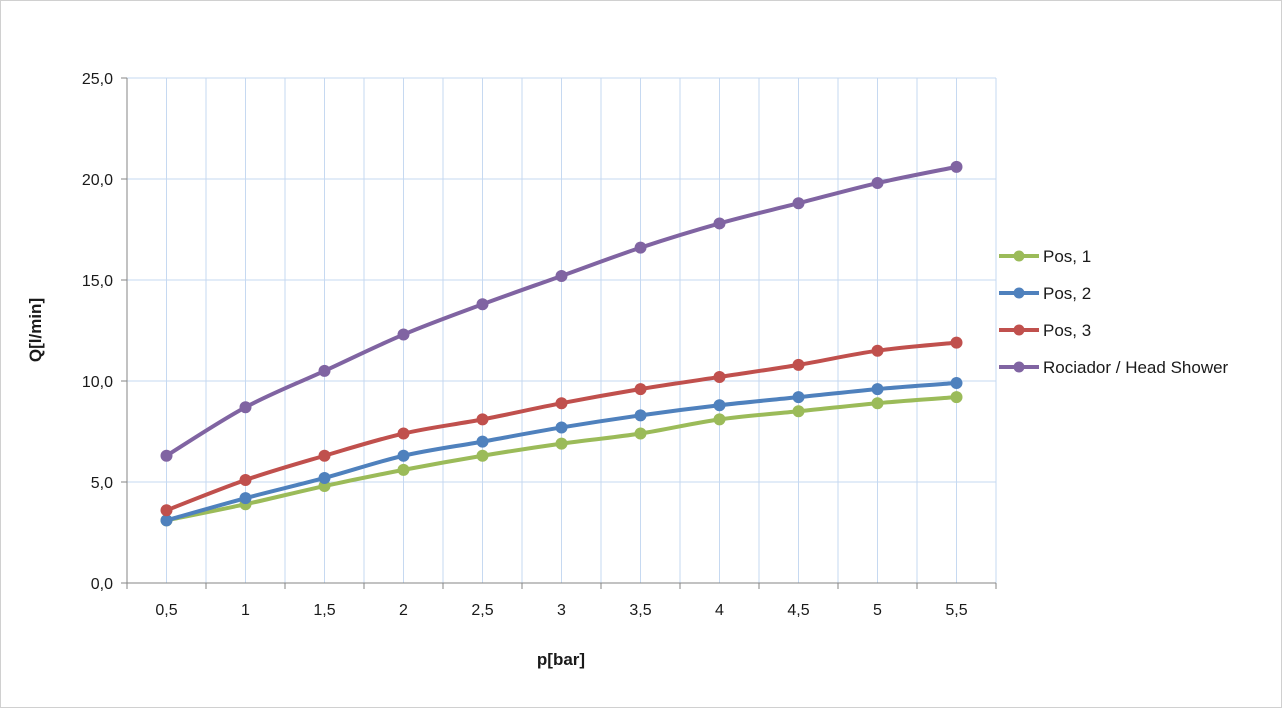  I want to click on legend-label: Pos, 3, so click(1067, 330).